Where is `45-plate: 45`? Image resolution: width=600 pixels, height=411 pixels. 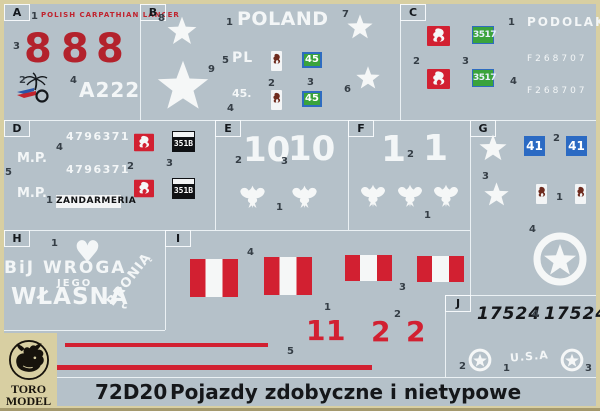 45-plate: 45 is located at coordinates (312, 60).